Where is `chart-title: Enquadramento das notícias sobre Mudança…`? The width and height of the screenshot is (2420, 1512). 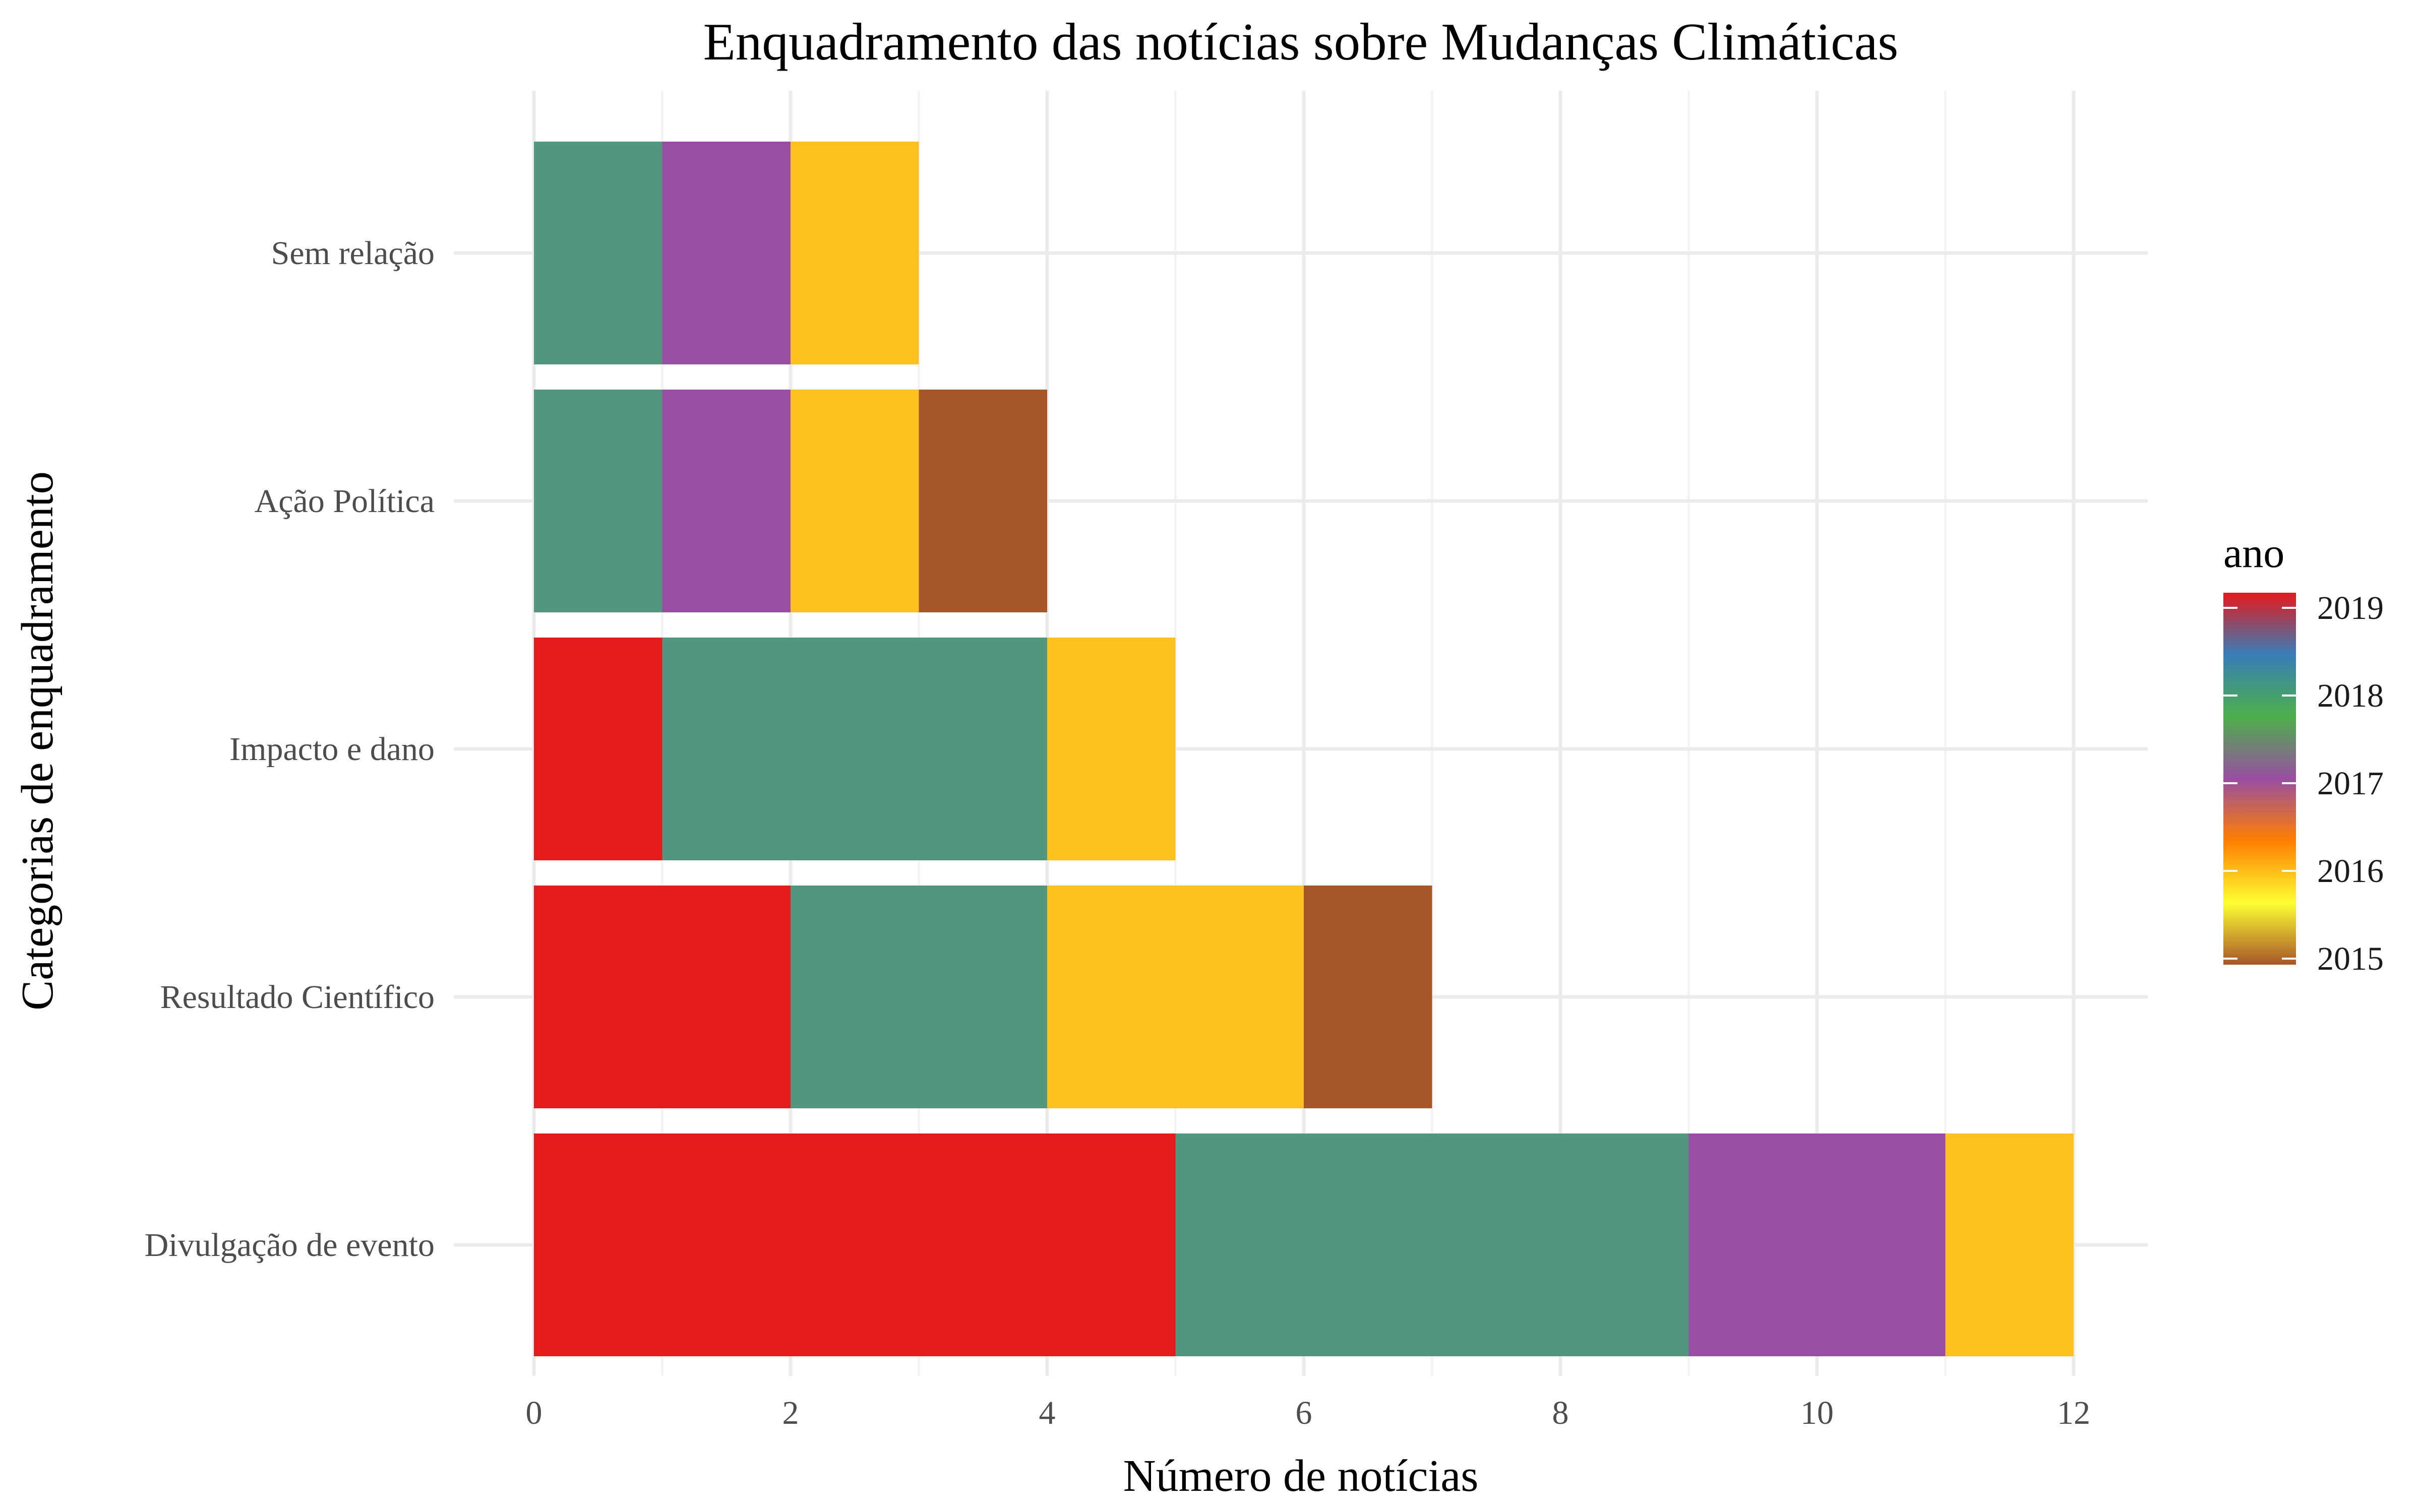 chart-title: Enquadramento das notícias sobre Mudança… is located at coordinates (1301, 42).